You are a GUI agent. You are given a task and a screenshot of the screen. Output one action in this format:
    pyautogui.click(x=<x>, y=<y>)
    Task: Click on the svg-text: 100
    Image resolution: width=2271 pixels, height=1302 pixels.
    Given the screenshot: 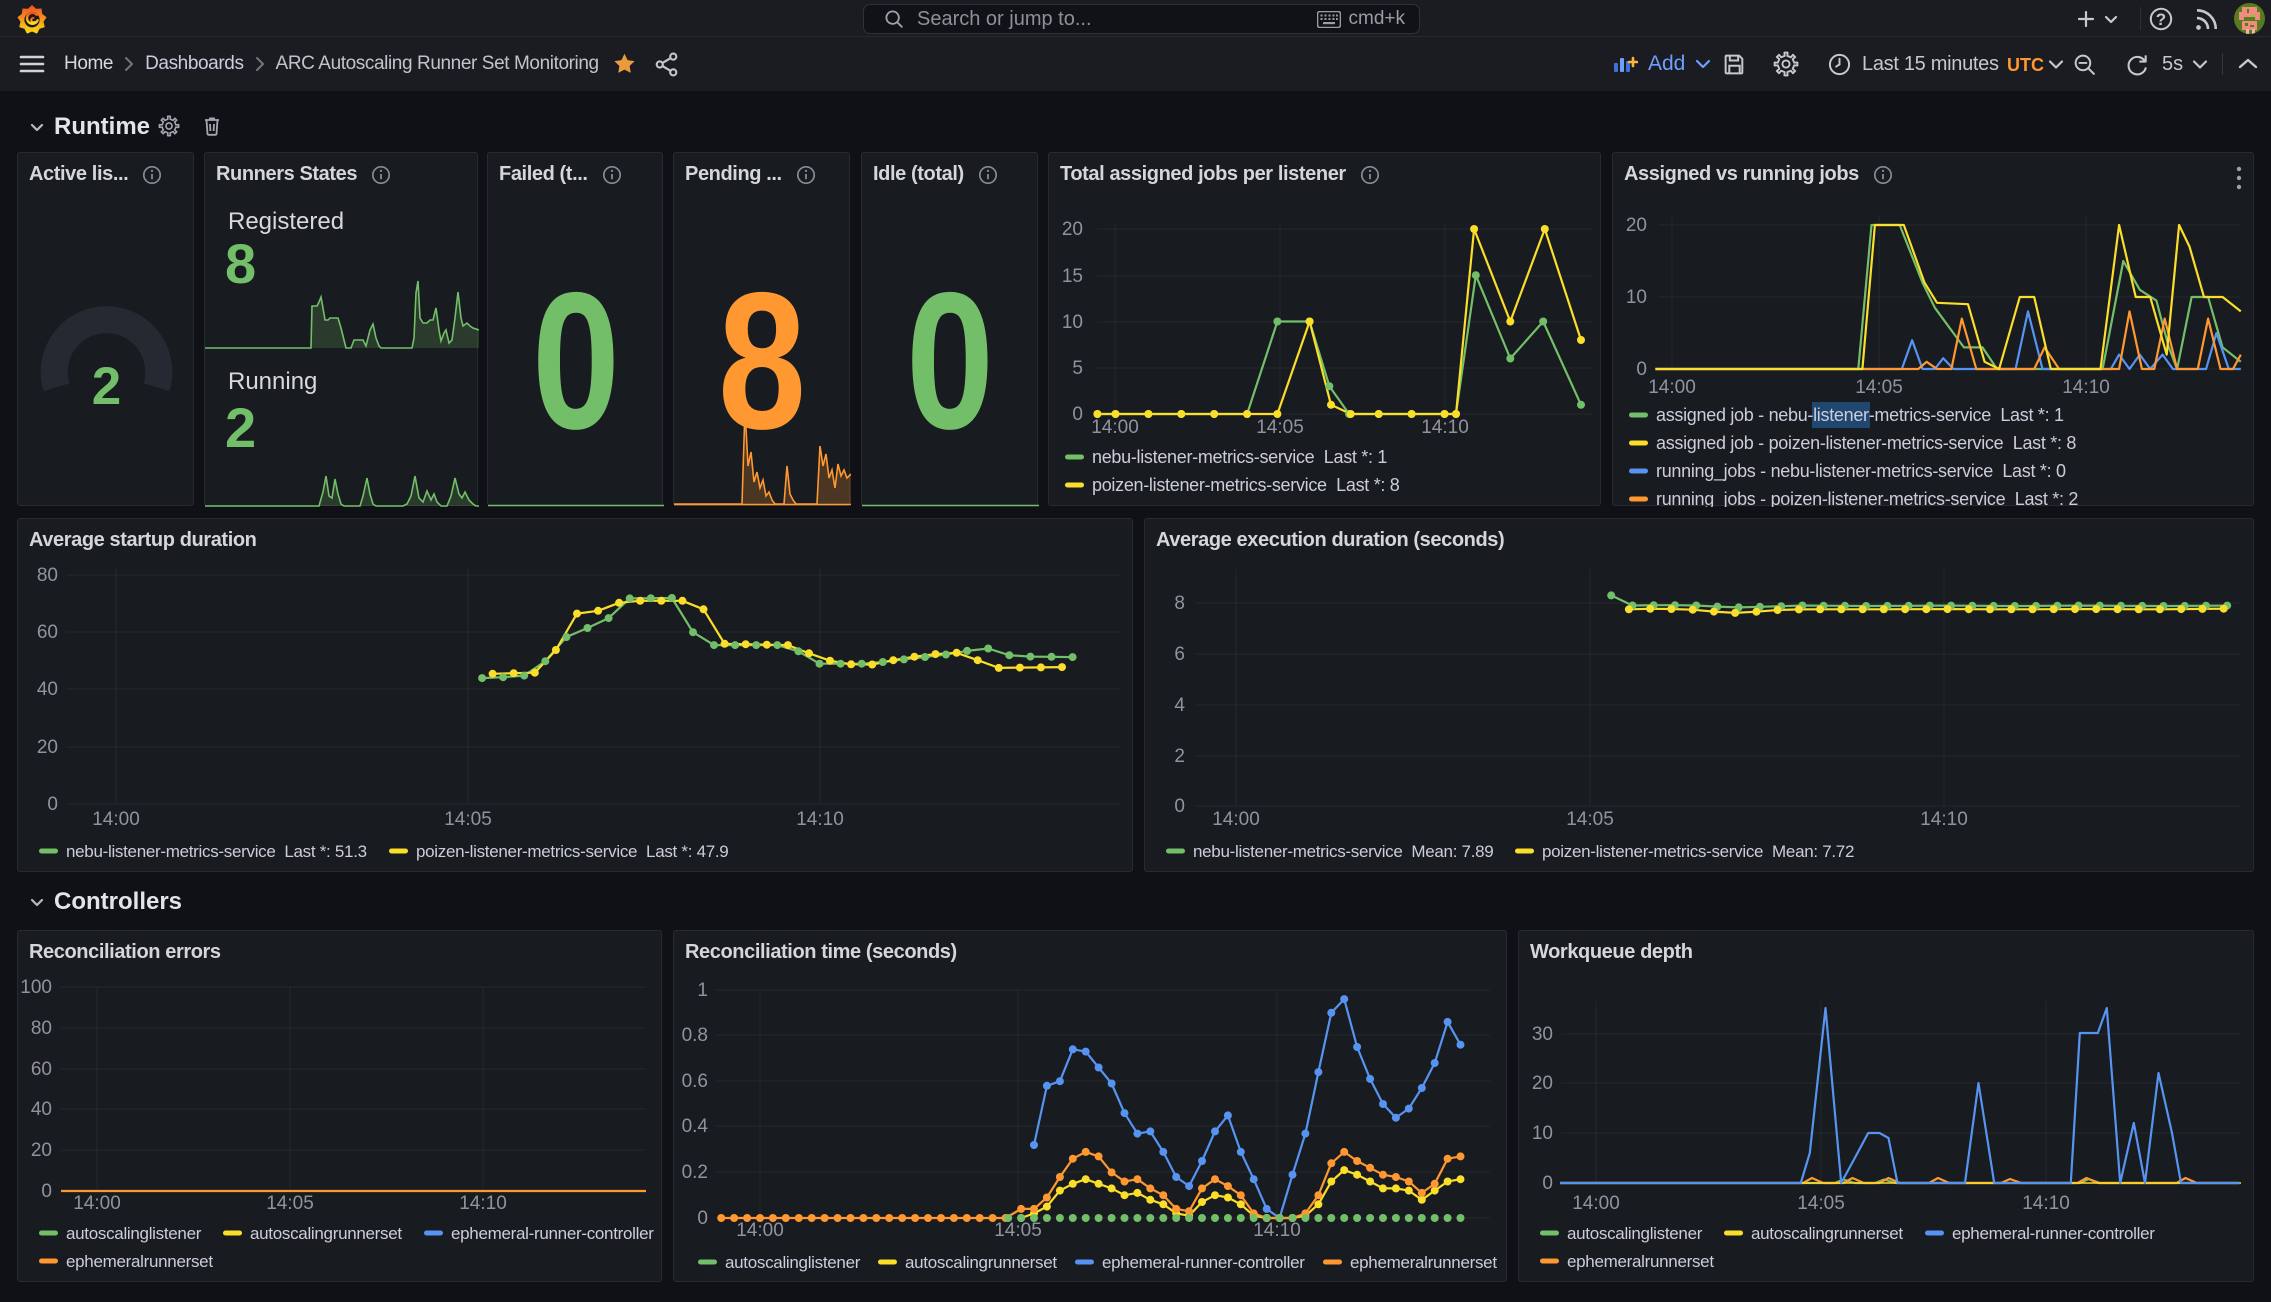 What is the action you would take?
    pyautogui.click(x=36, y=987)
    